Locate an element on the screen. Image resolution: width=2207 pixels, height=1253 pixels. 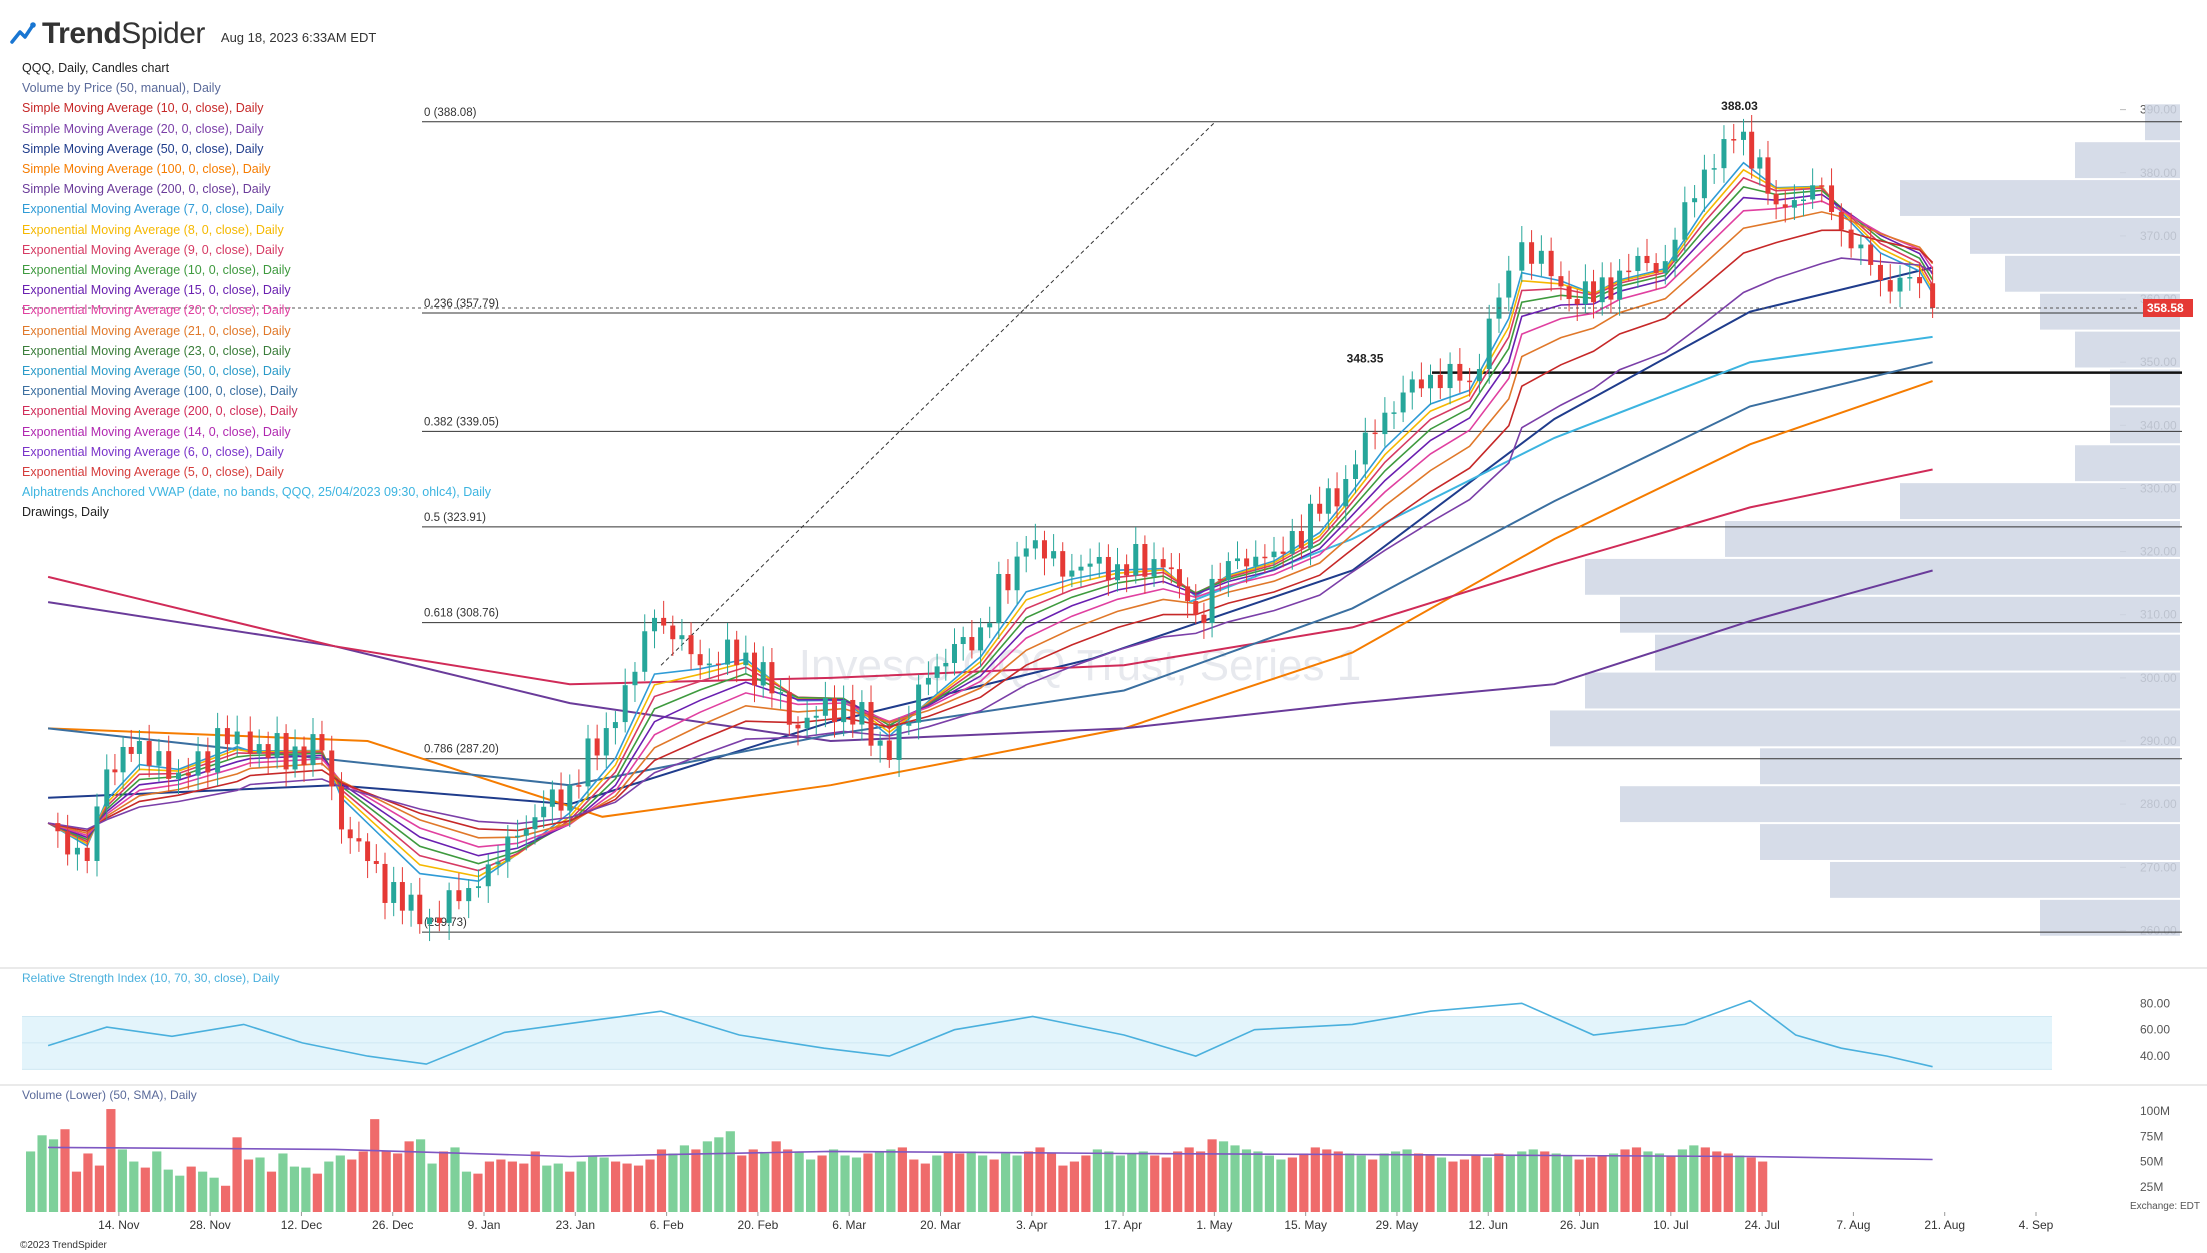
volume-title: Volume (Lower) (50, SMA), Daily is located at coordinates (109, 1095).